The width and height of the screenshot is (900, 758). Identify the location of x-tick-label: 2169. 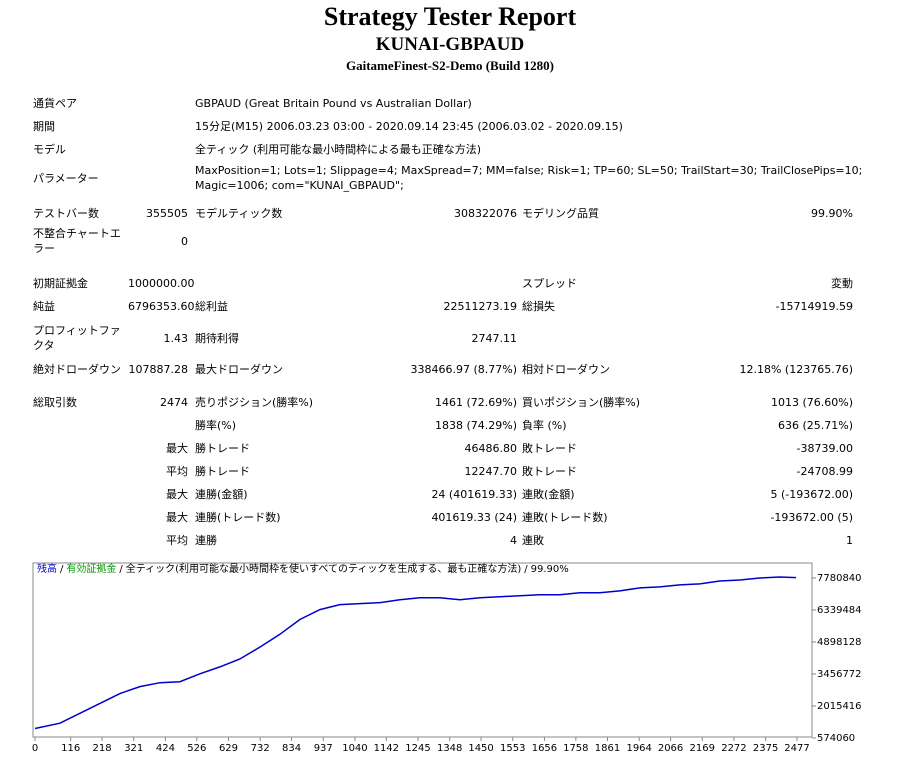
(702, 748).